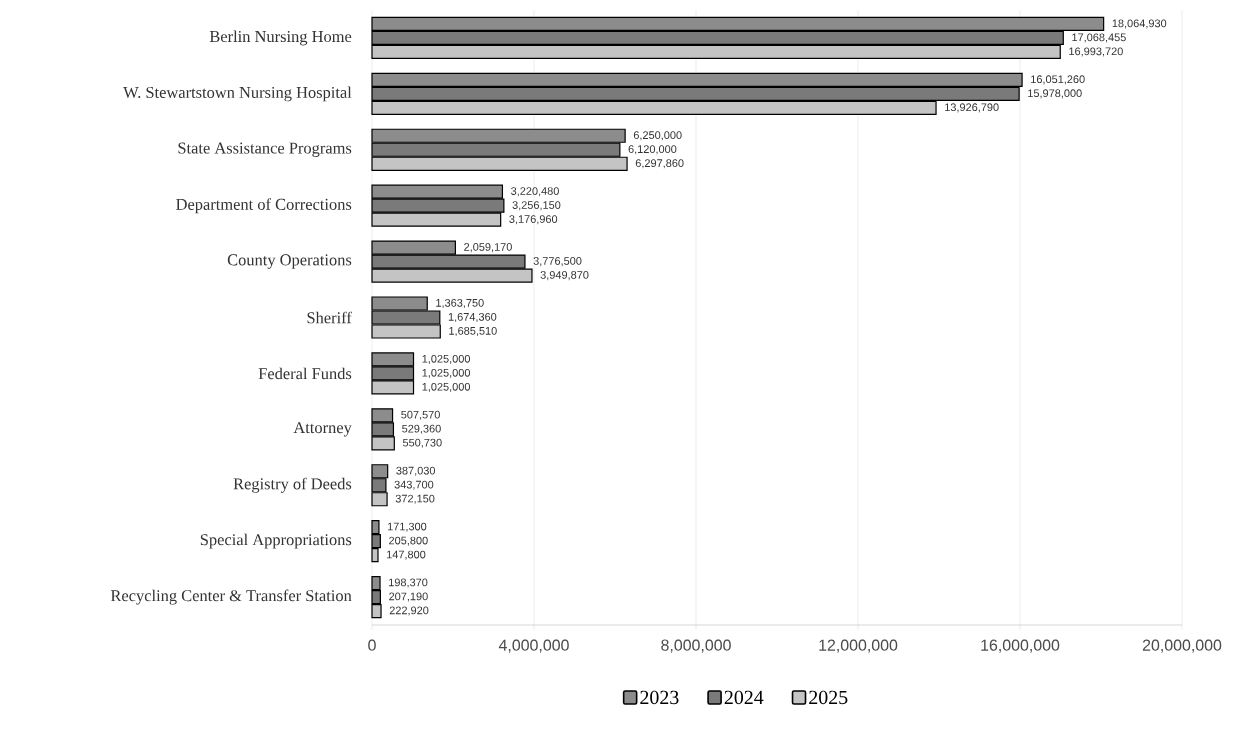 The image size is (1239, 733). What do you see at coordinates (289, 261) in the screenshot?
I see `y-tick-label: County Operations` at bounding box center [289, 261].